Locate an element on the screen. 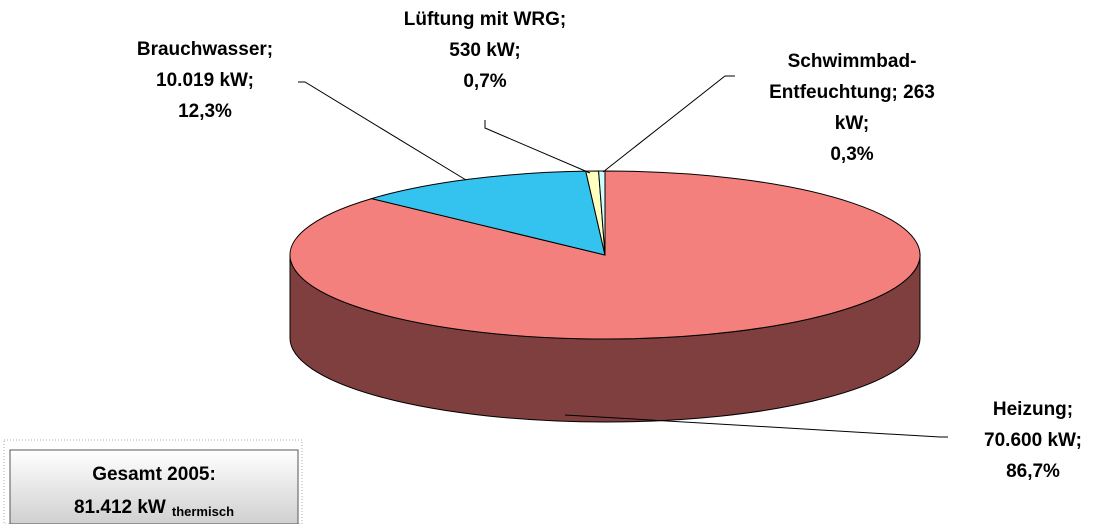  total-title: Gesamt 2005: is located at coordinates (154, 474).